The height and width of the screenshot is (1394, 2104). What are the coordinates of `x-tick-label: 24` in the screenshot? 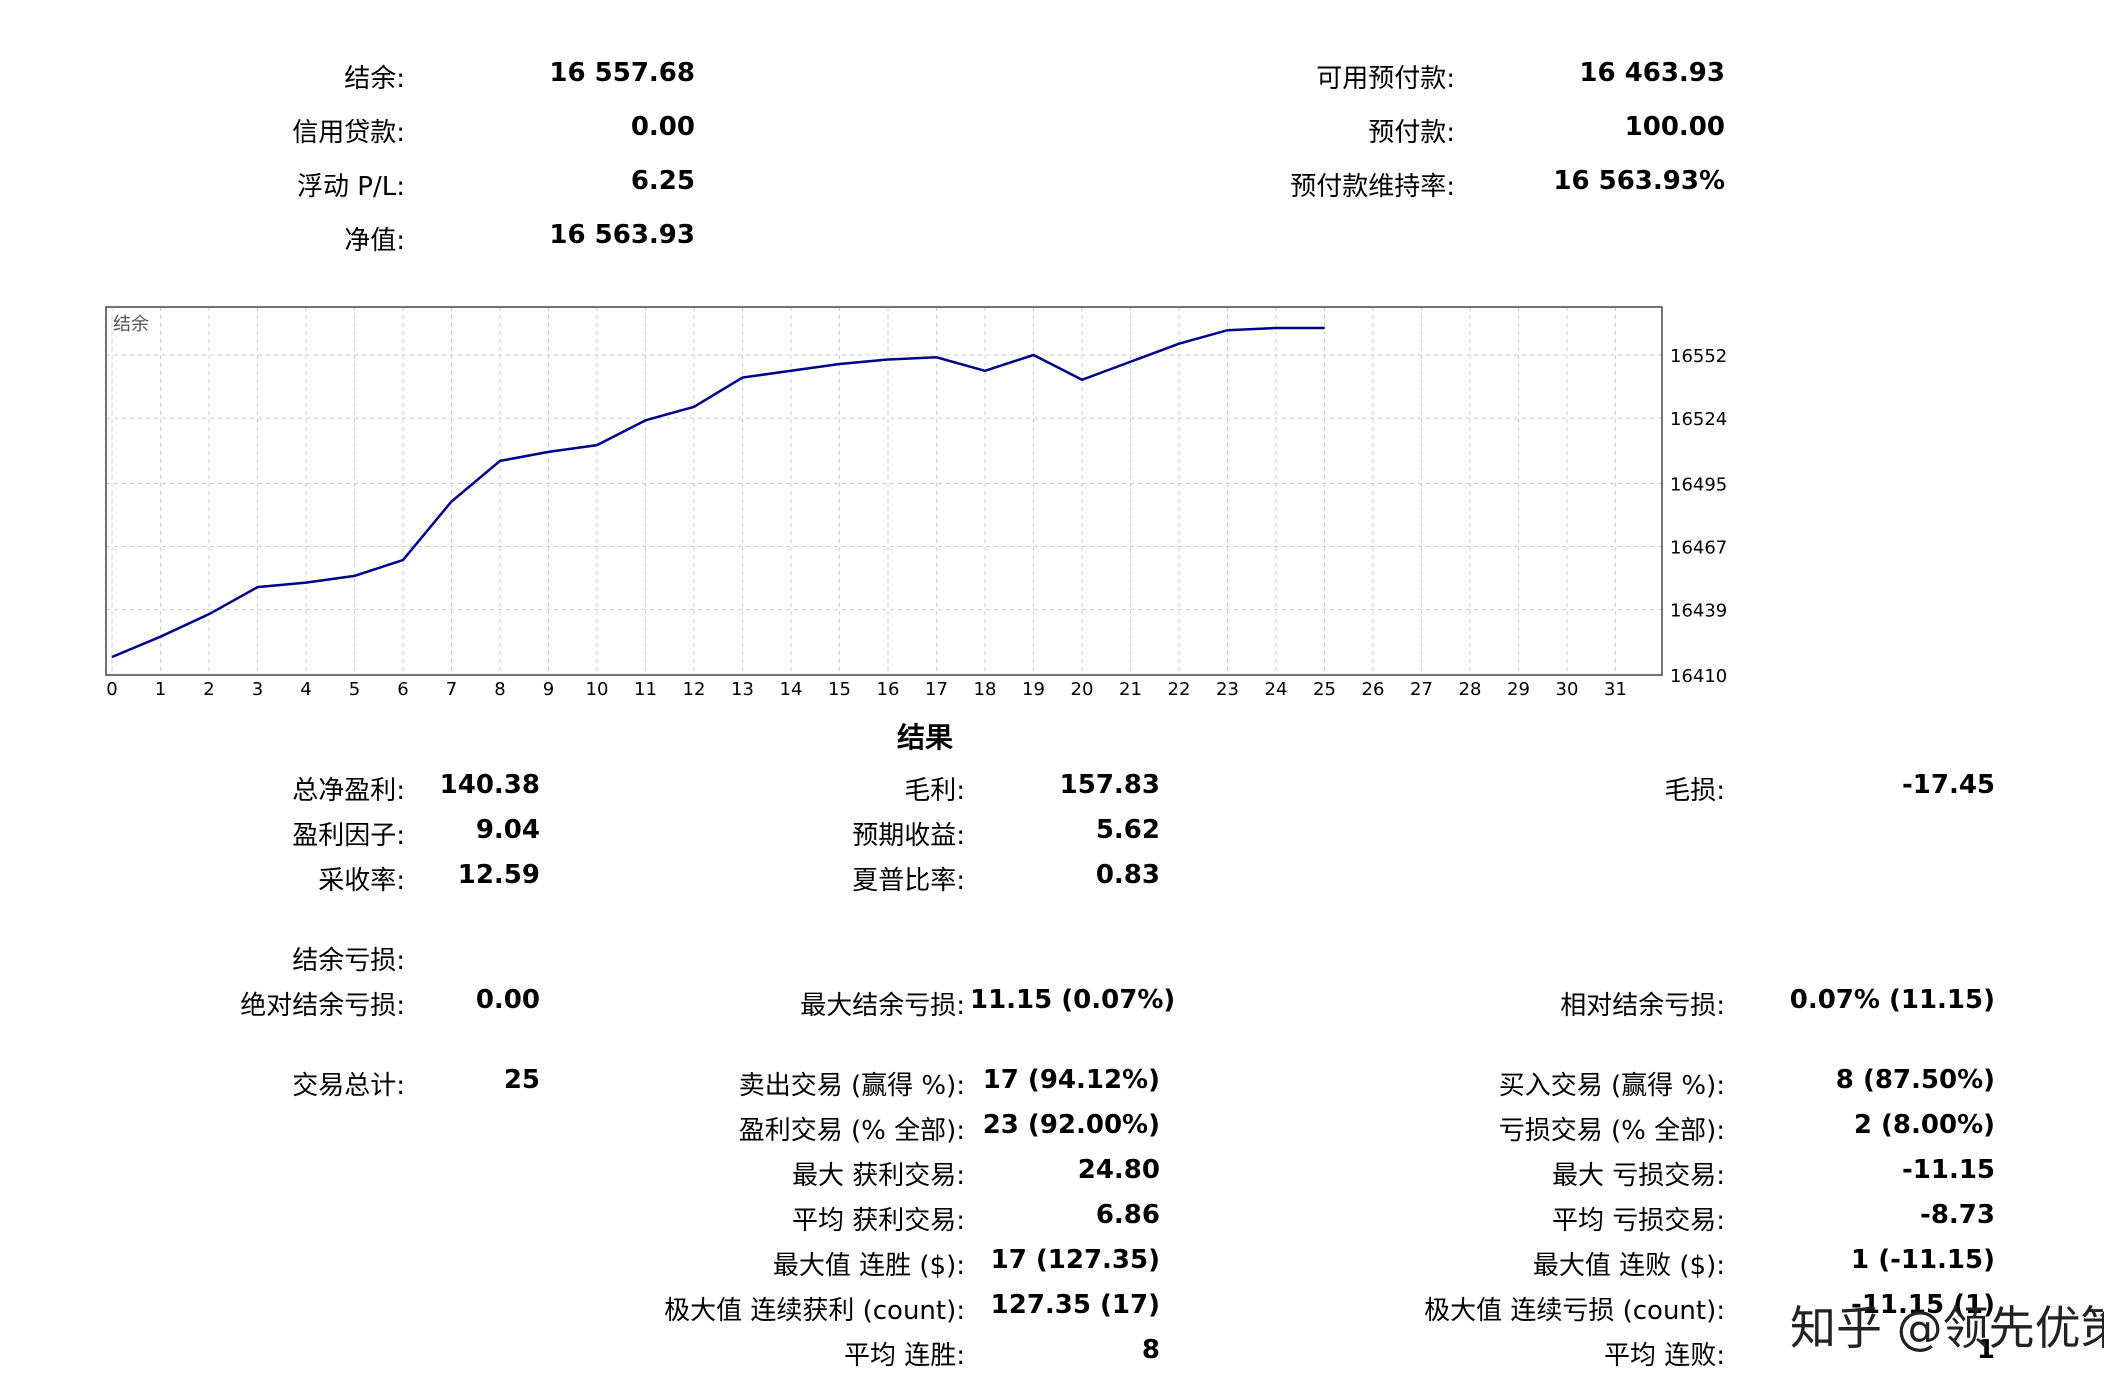 It's located at (1276, 689).